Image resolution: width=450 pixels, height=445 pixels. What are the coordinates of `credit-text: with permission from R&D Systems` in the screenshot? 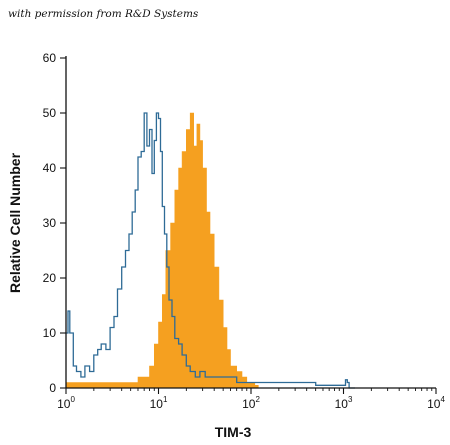 It's located at (103, 14).